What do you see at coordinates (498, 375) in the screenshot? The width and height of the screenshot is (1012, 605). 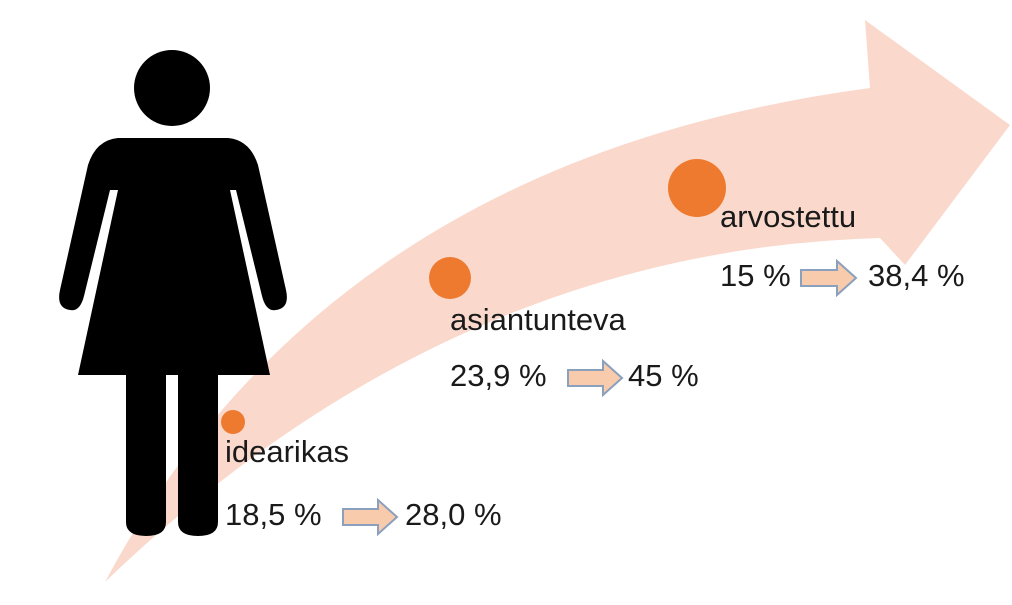 I see `value-from: 23,9 %` at bounding box center [498, 375].